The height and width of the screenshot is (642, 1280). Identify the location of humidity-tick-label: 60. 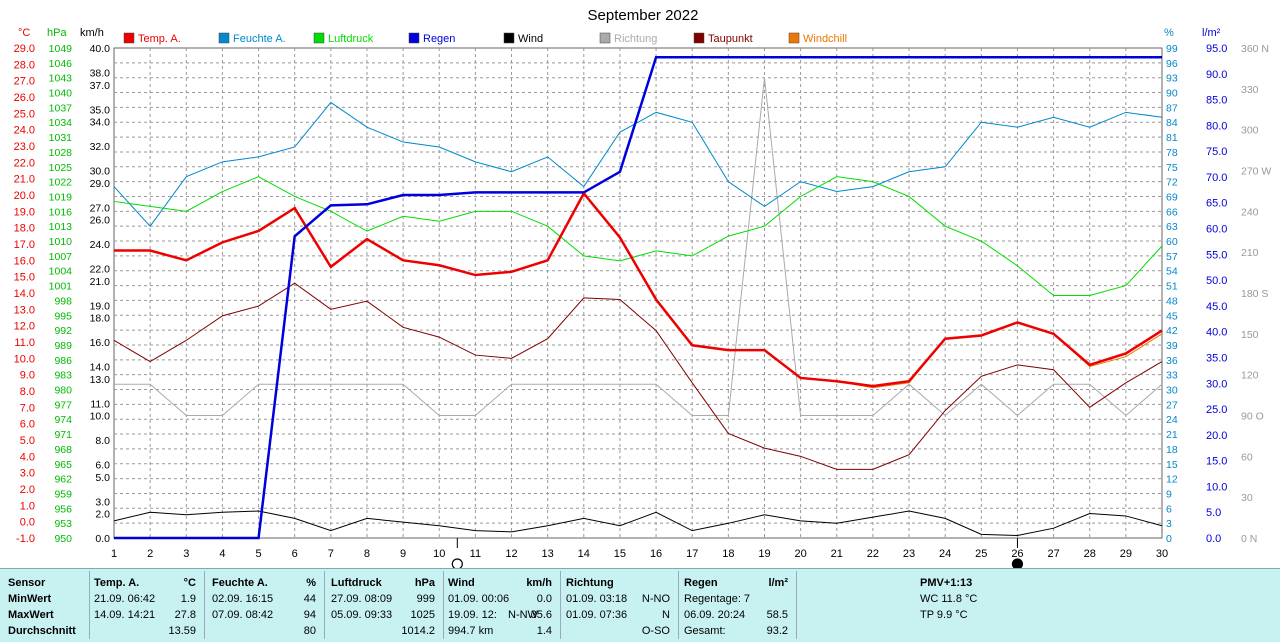
(1172, 242).